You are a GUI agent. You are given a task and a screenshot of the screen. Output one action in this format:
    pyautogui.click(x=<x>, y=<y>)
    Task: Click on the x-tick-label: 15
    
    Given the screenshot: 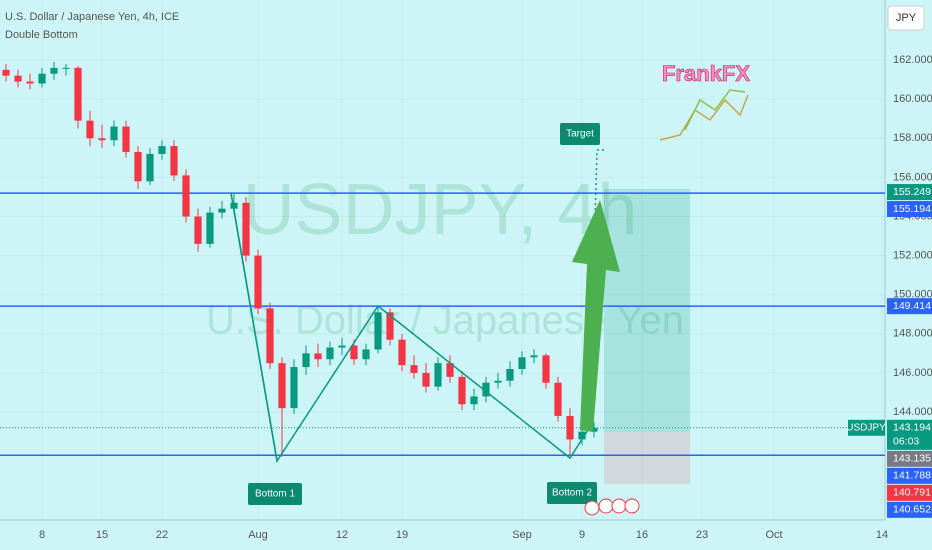 What is the action you would take?
    pyautogui.click(x=102, y=535)
    